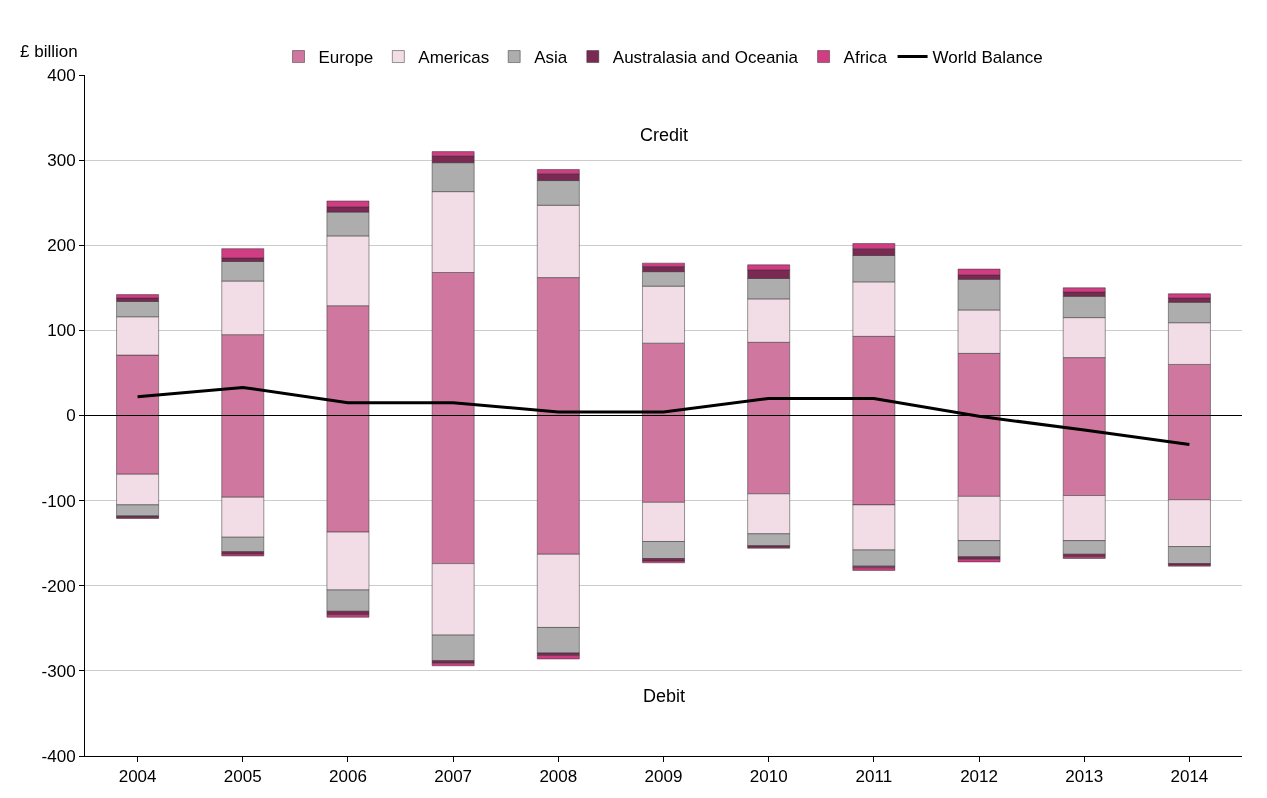  What do you see at coordinates (137, 777) in the screenshot?
I see `x-tick-label: 2004` at bounding box center [137, 777].